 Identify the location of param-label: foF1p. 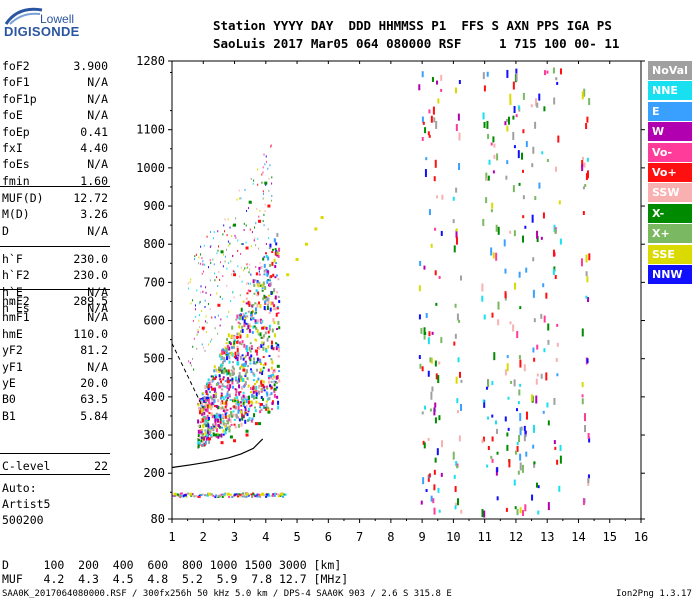
(19, 98).